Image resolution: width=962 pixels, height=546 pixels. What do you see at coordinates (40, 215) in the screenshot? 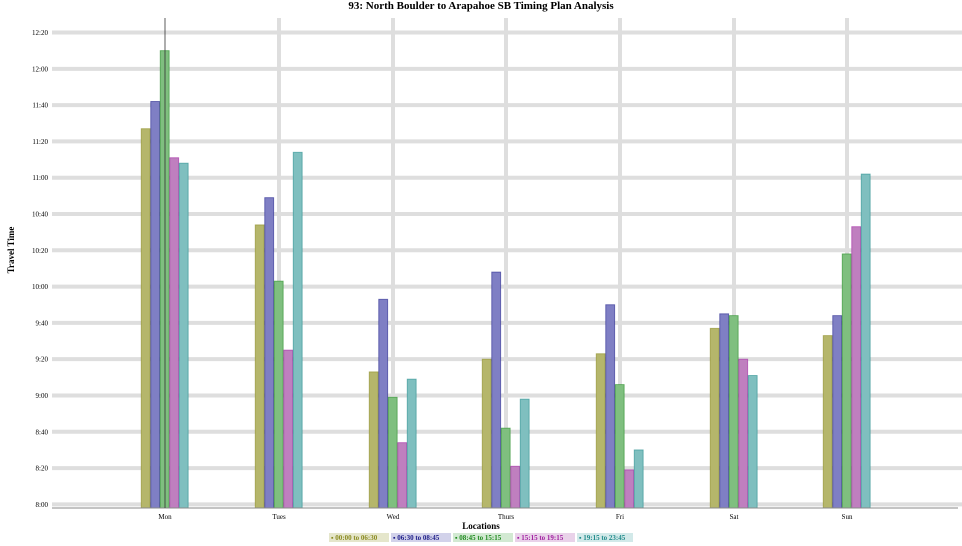
I see `y-tick-label: 10:40` at bounding box center [40, 215].